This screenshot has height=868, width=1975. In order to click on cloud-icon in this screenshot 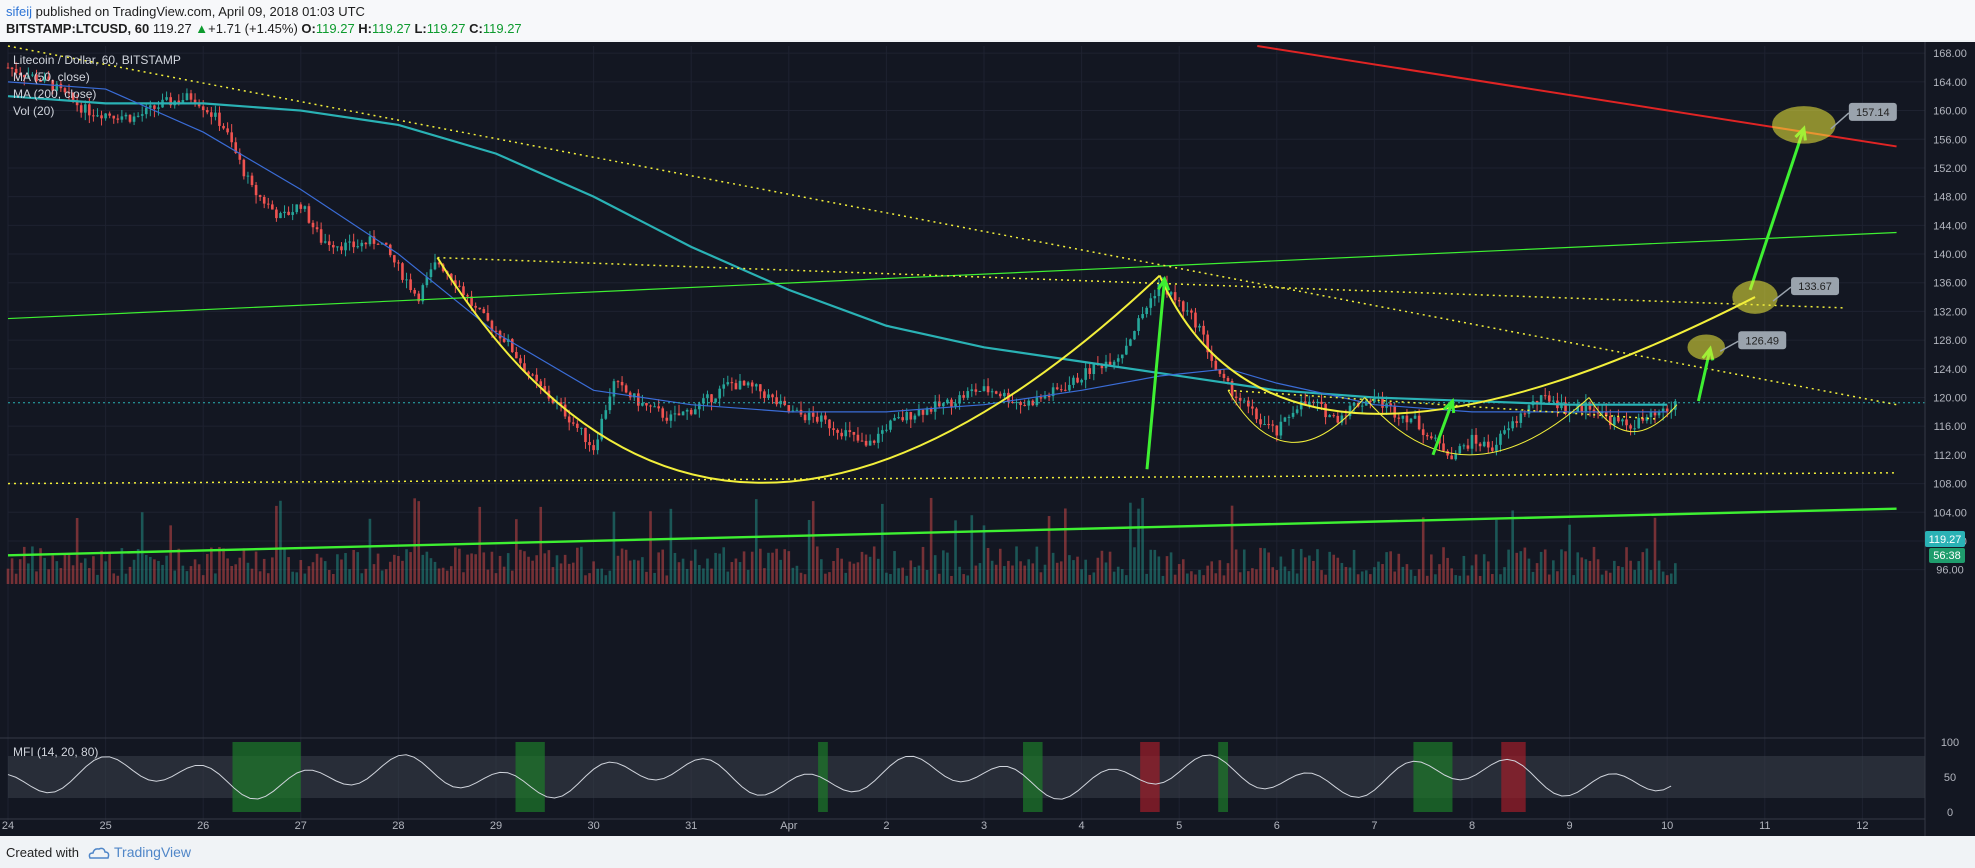, I will do `click(99, 853)`.